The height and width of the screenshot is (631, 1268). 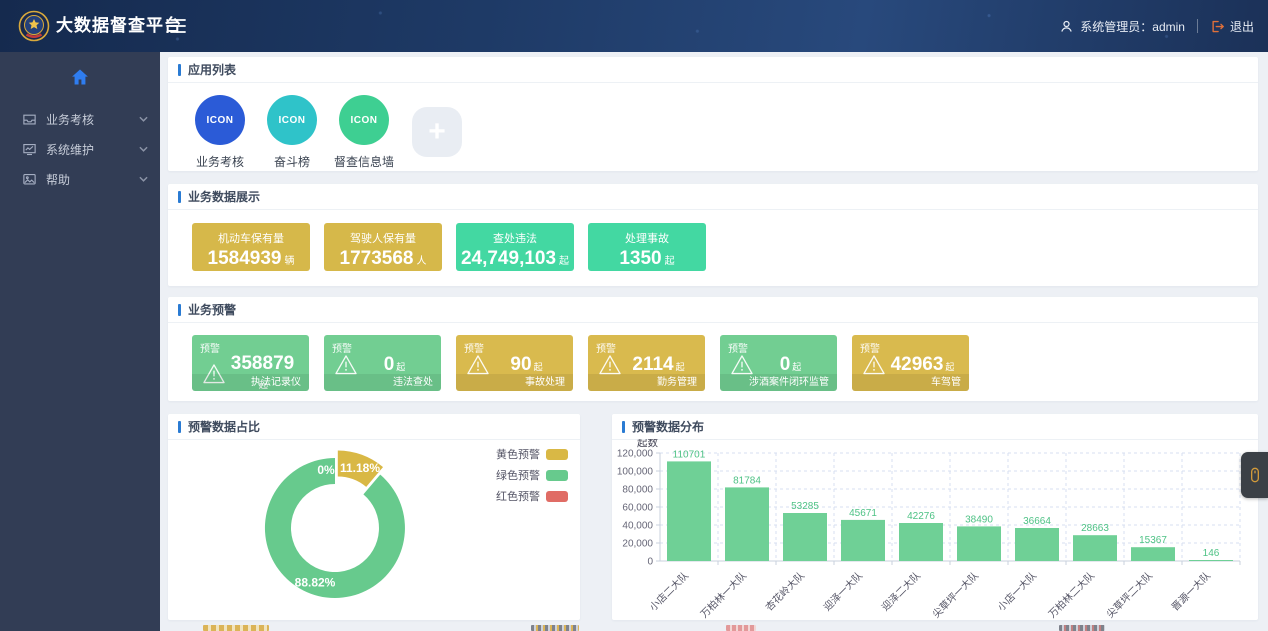 What do you see at coordinates (437, 132) in the screenshot?
I see `add-app-button: +` at bounding box center [437, 132].